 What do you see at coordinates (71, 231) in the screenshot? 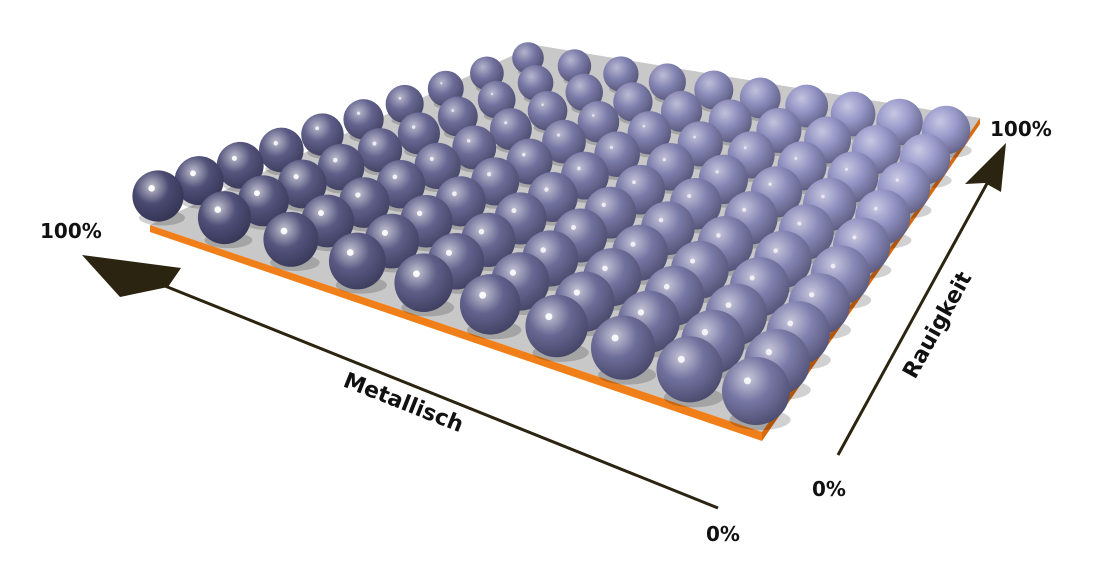
I see `metallic-axis-end-label: 100%` at bounding box center [71, 231].